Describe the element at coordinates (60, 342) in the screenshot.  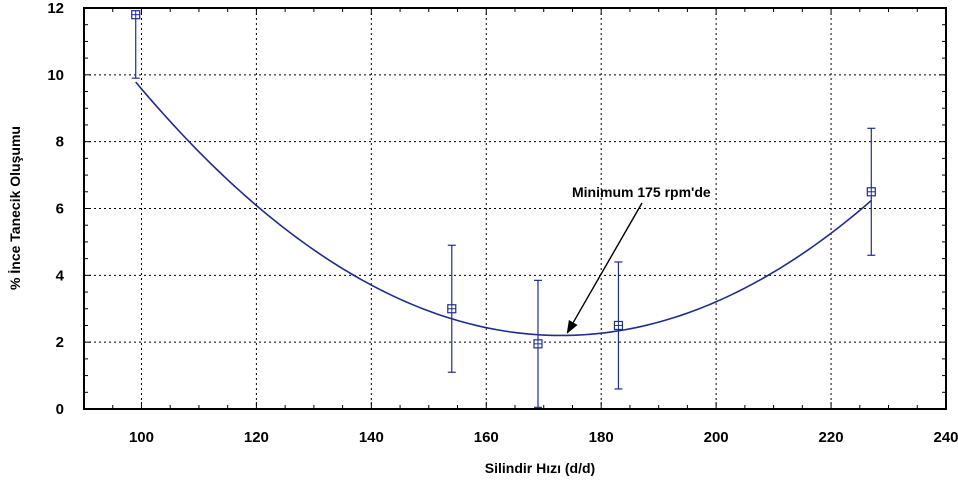
I see `y-tick-label: 2` at that location.